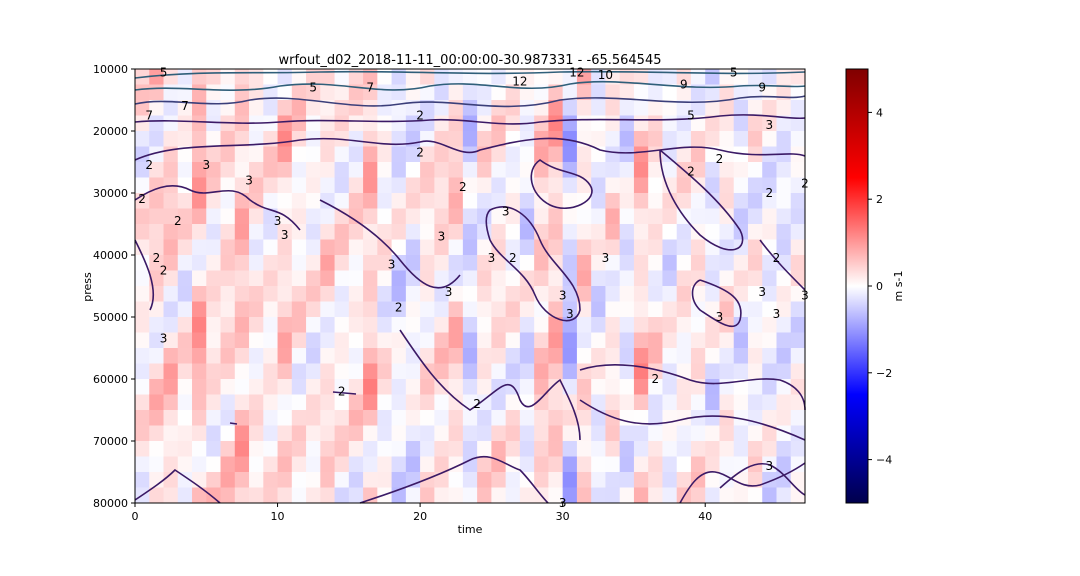  I want to click on contour-label: 3, so click(762, 292).